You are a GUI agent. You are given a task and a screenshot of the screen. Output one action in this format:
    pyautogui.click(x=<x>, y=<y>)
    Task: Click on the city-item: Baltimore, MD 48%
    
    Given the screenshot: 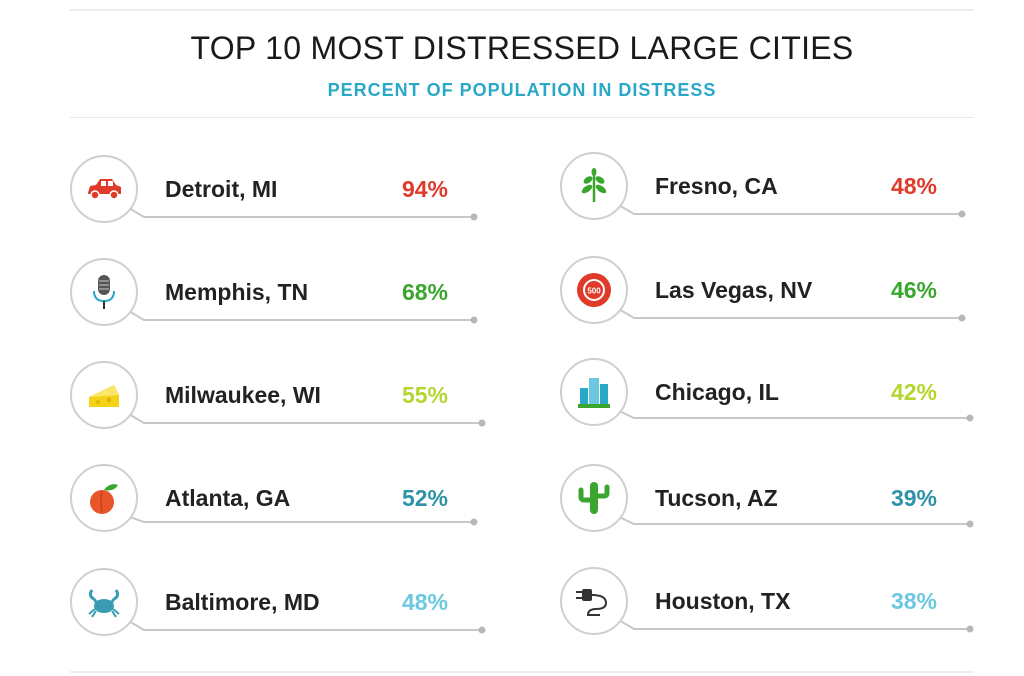 What is the action you would take?
    pyautogui.click(x=285, y=613)
    